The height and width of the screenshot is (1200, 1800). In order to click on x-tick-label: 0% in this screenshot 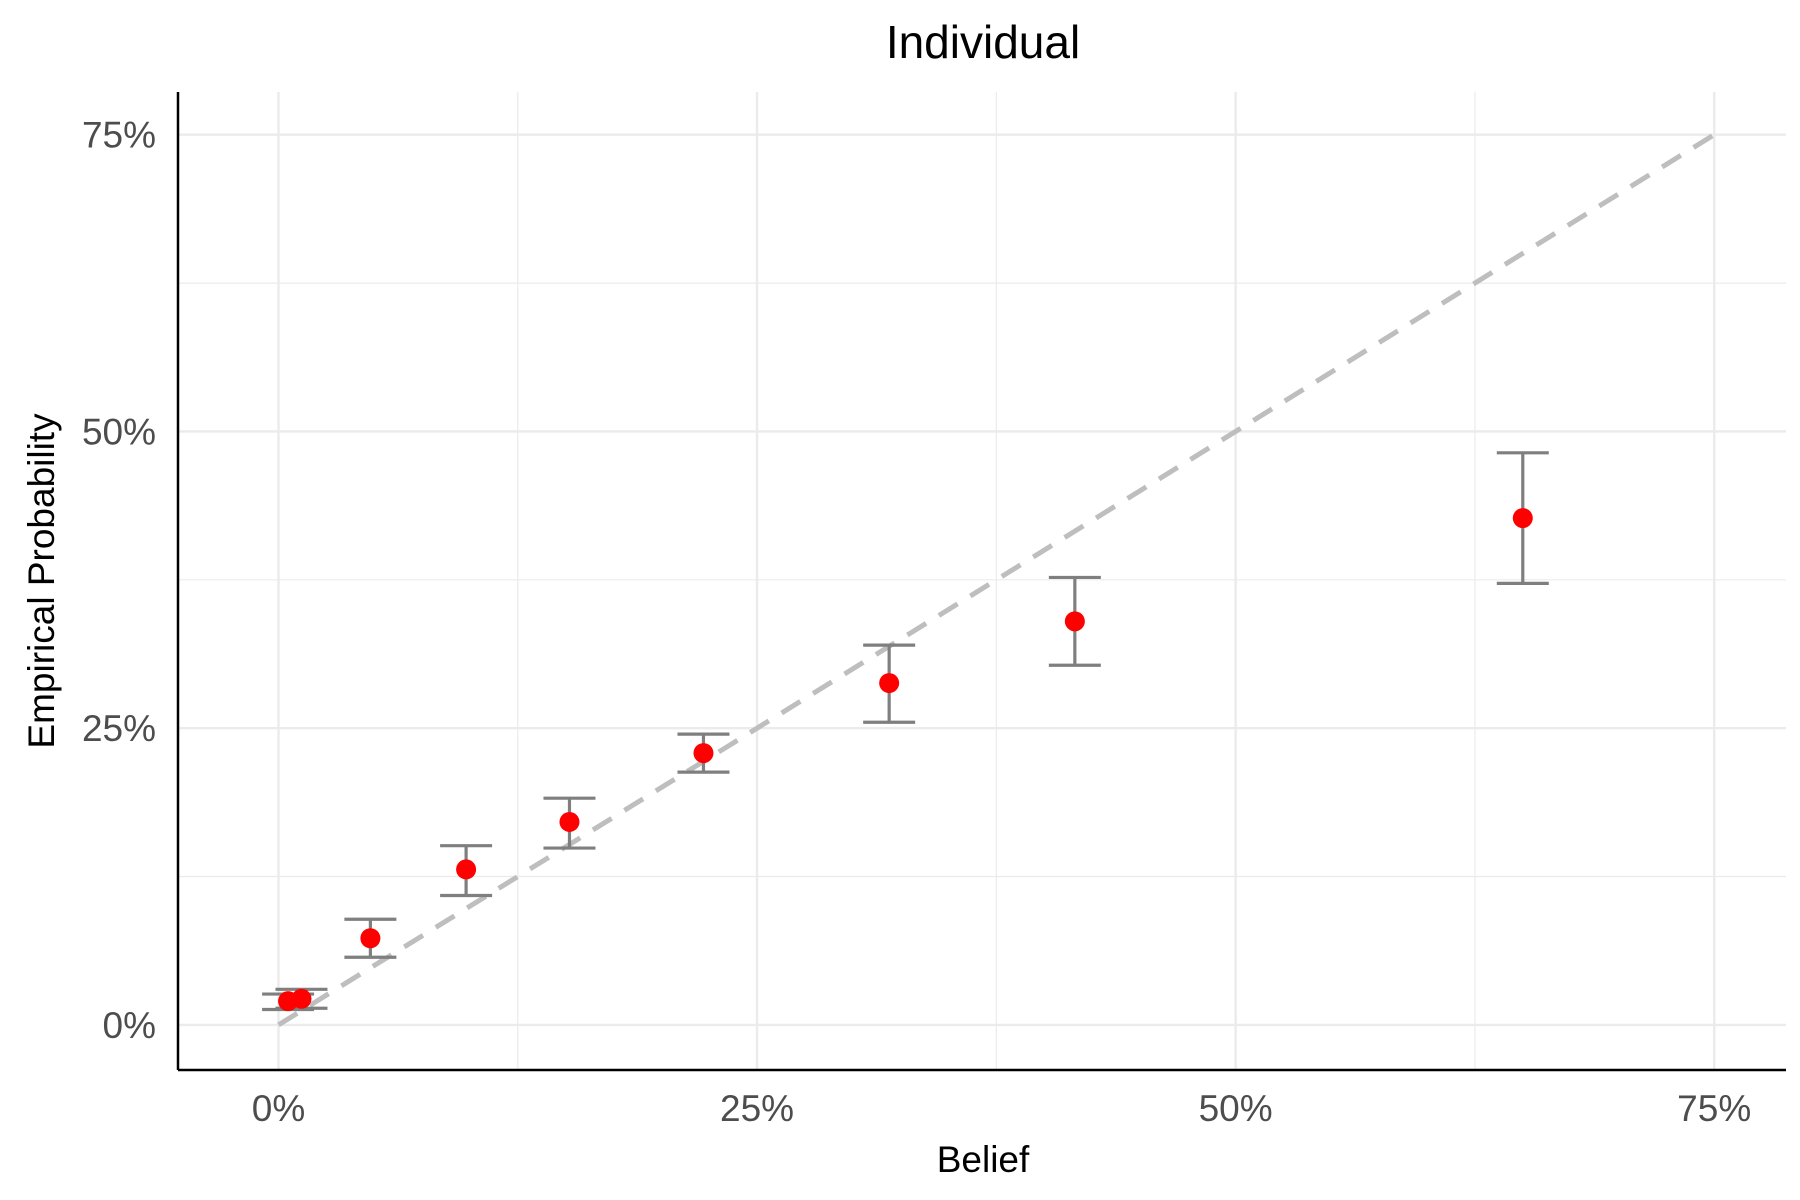, I will do `click(278, 1108)`.